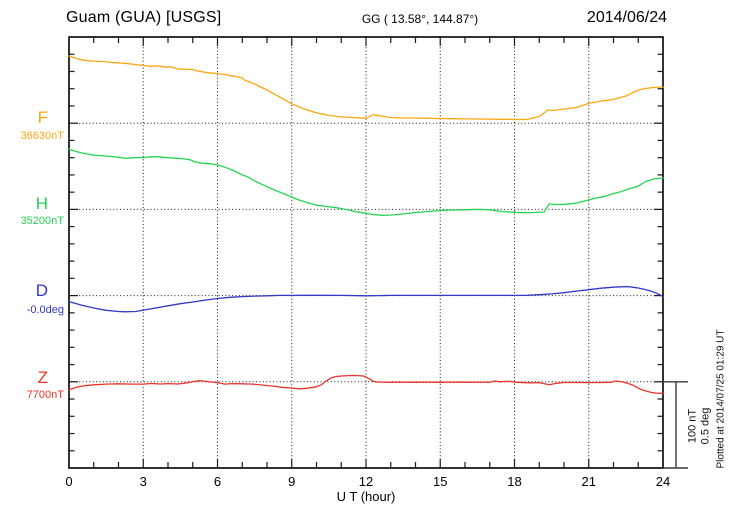 Image resolution: width=730 pixels, height=520 pixels. I want to click on channel-baseline-z: 7700nT, so click(45, 395).